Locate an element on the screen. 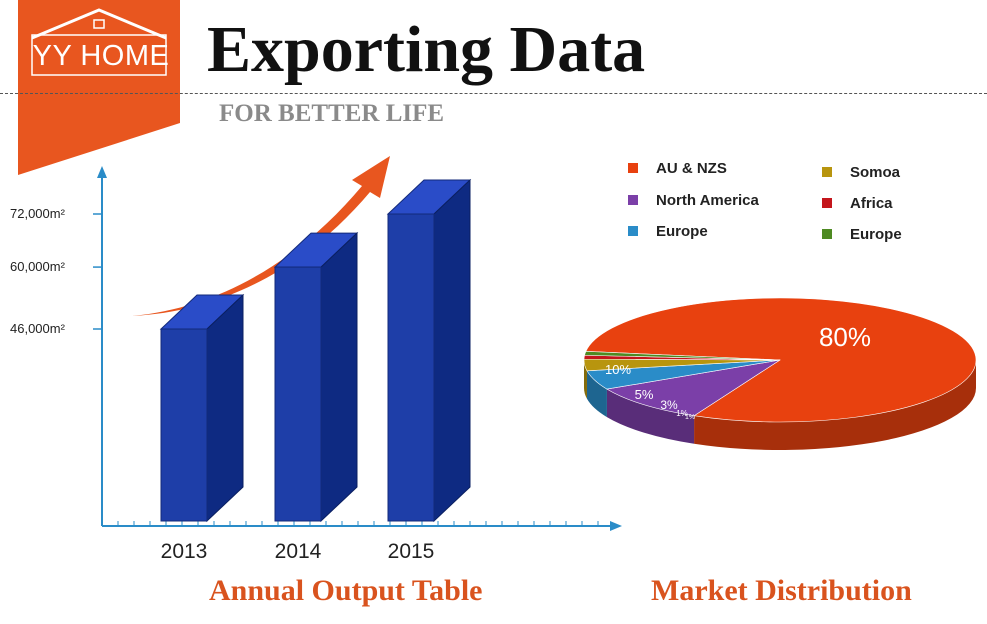  bar-chart-title: Annual Output Table is located at coordinates (346, 590).